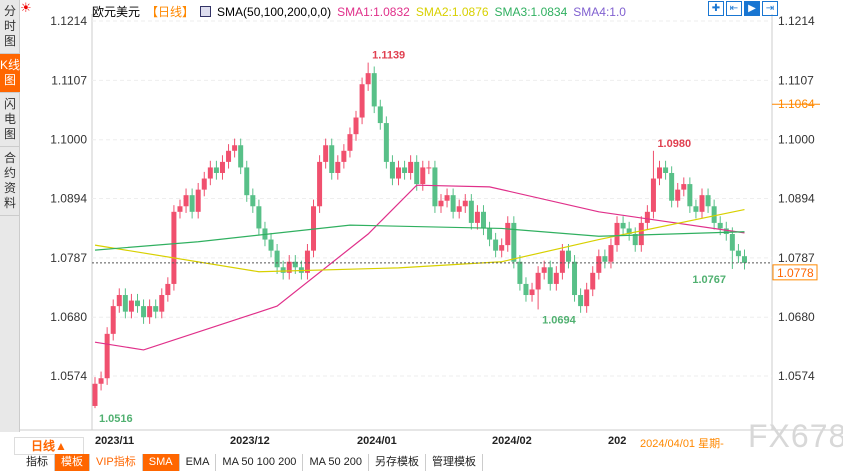 This screenshot has width=843, height=471. I want to click on zoom-fit-icon: ⇤, so click(734, 8).